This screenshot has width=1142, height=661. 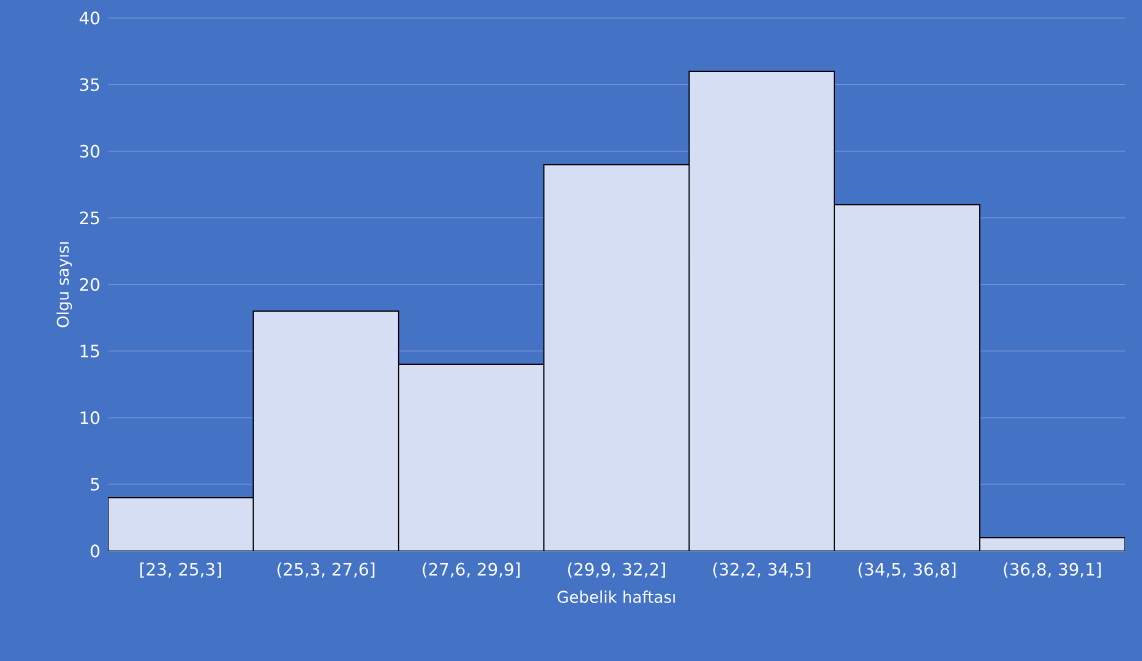 What do you see at coordinates (89, 85) in the screenshot?
I see `y-tick-label: 35` at bounding box center [89, 85].